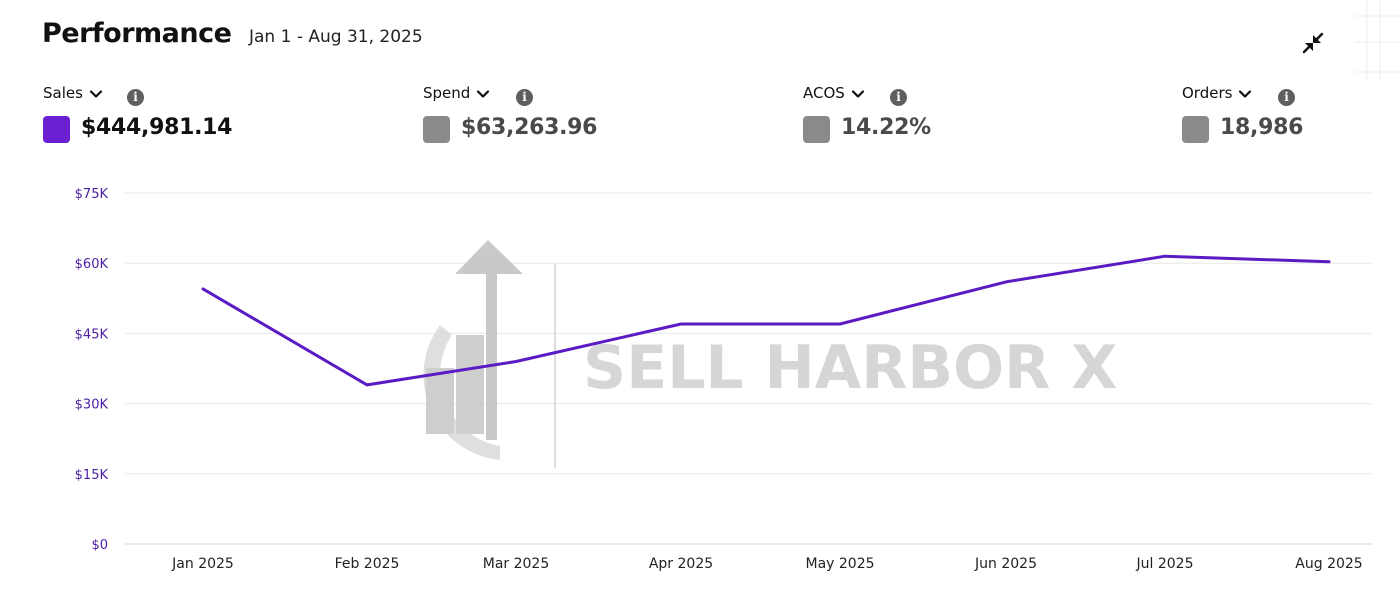 The height and width of the screenshot is (605, 1400). What do you see at coordinates (56, 129) in the screenshot?
I see `sales-color-swatch` at bounding box center [56, 129].